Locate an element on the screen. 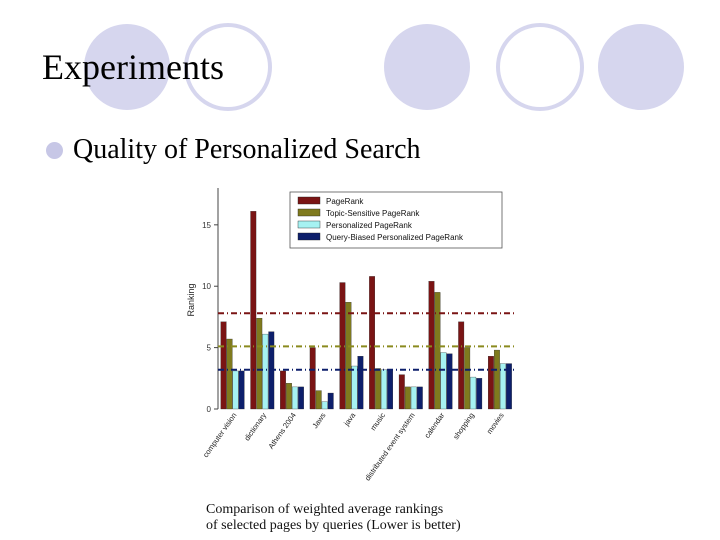  bullet-item: Quality of Personalized Search is located at coordinates (233, 150).